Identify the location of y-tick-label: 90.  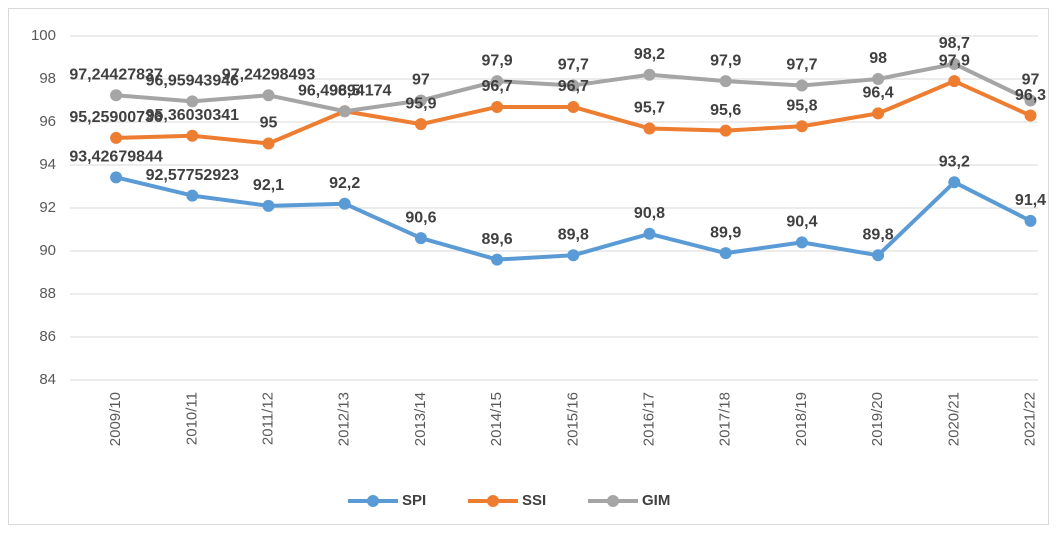
(47, 250).